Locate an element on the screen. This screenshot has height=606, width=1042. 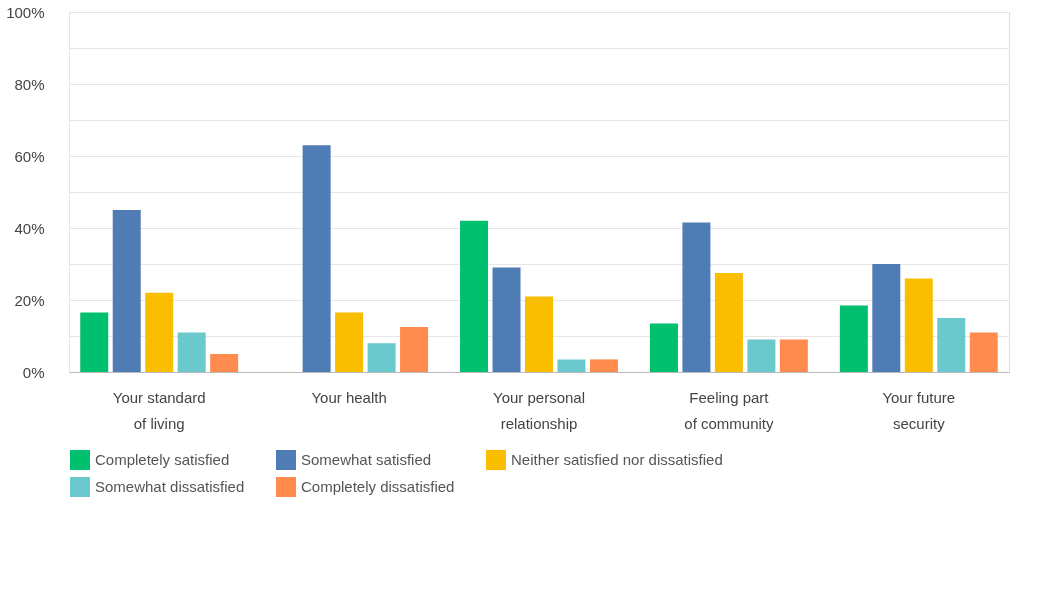
x-tick-label: Feeling part of community is located at coordinates (729, 410).